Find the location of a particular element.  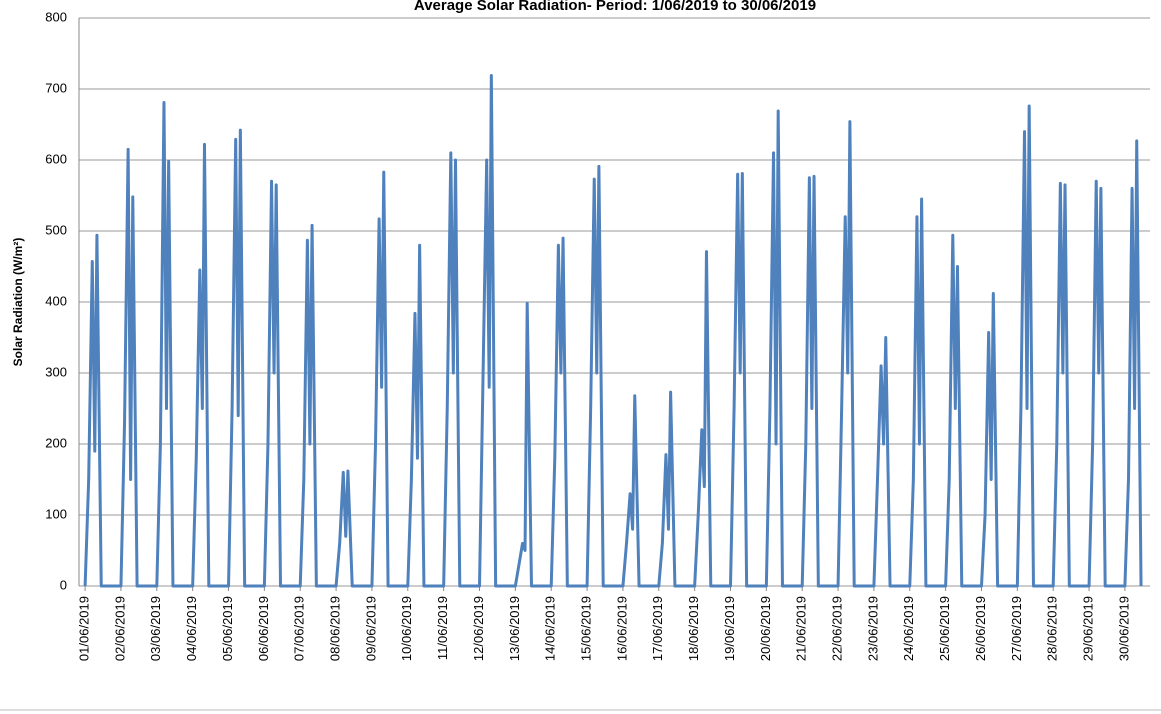

x-tick-label: 03/06/2019 is located at coordinates (155, 628).